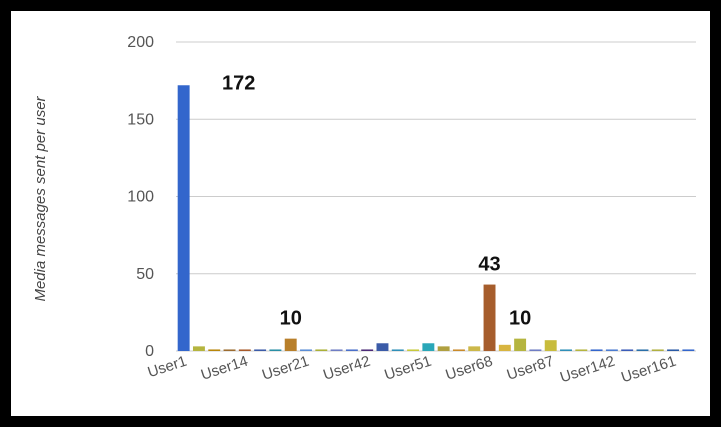 The width and height of the screenshot is (721, 427). What do you see at coordinates (550, 345) in the screenshot?
I see `bar-User125` at bounding box center [550, 345].